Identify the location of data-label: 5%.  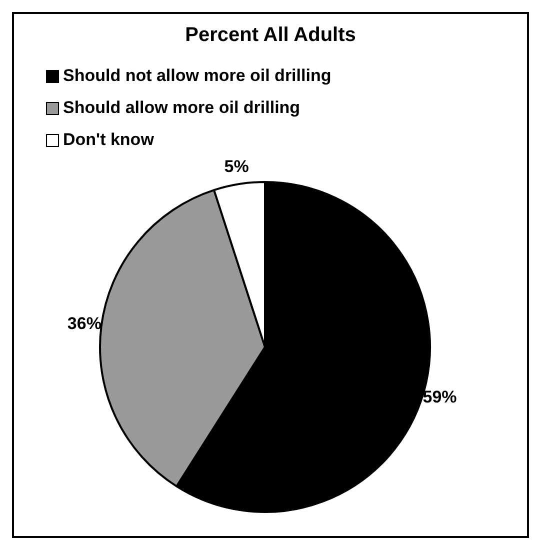
(236, 166).